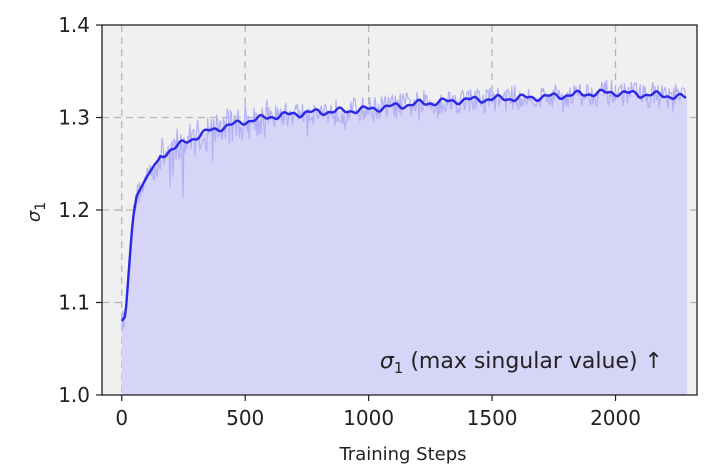 The image size is (718, 465). I want to click on annotation-text: (max singular value) ↑, so click(533, 361).